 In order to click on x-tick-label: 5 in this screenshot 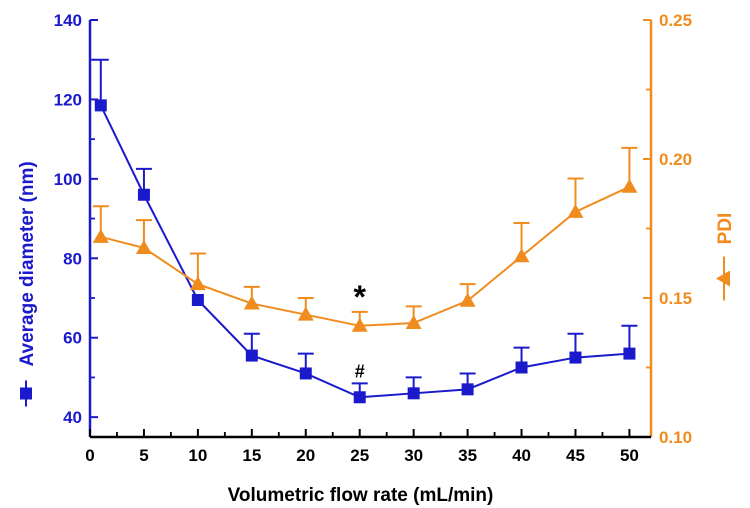, I will do `click(143, 455)`.